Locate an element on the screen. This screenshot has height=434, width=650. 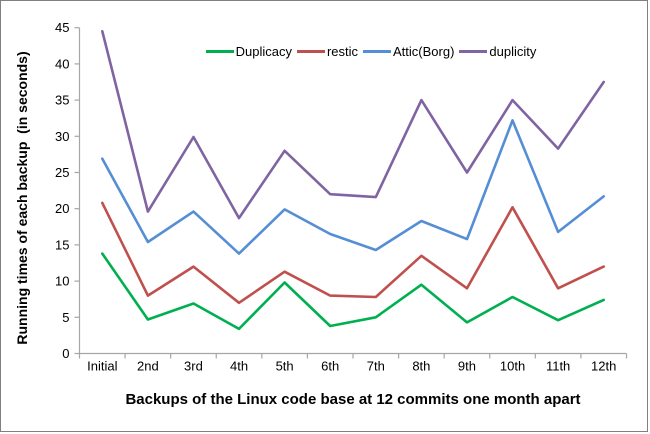
legend-label: restic is located at coordinates (342, 51).